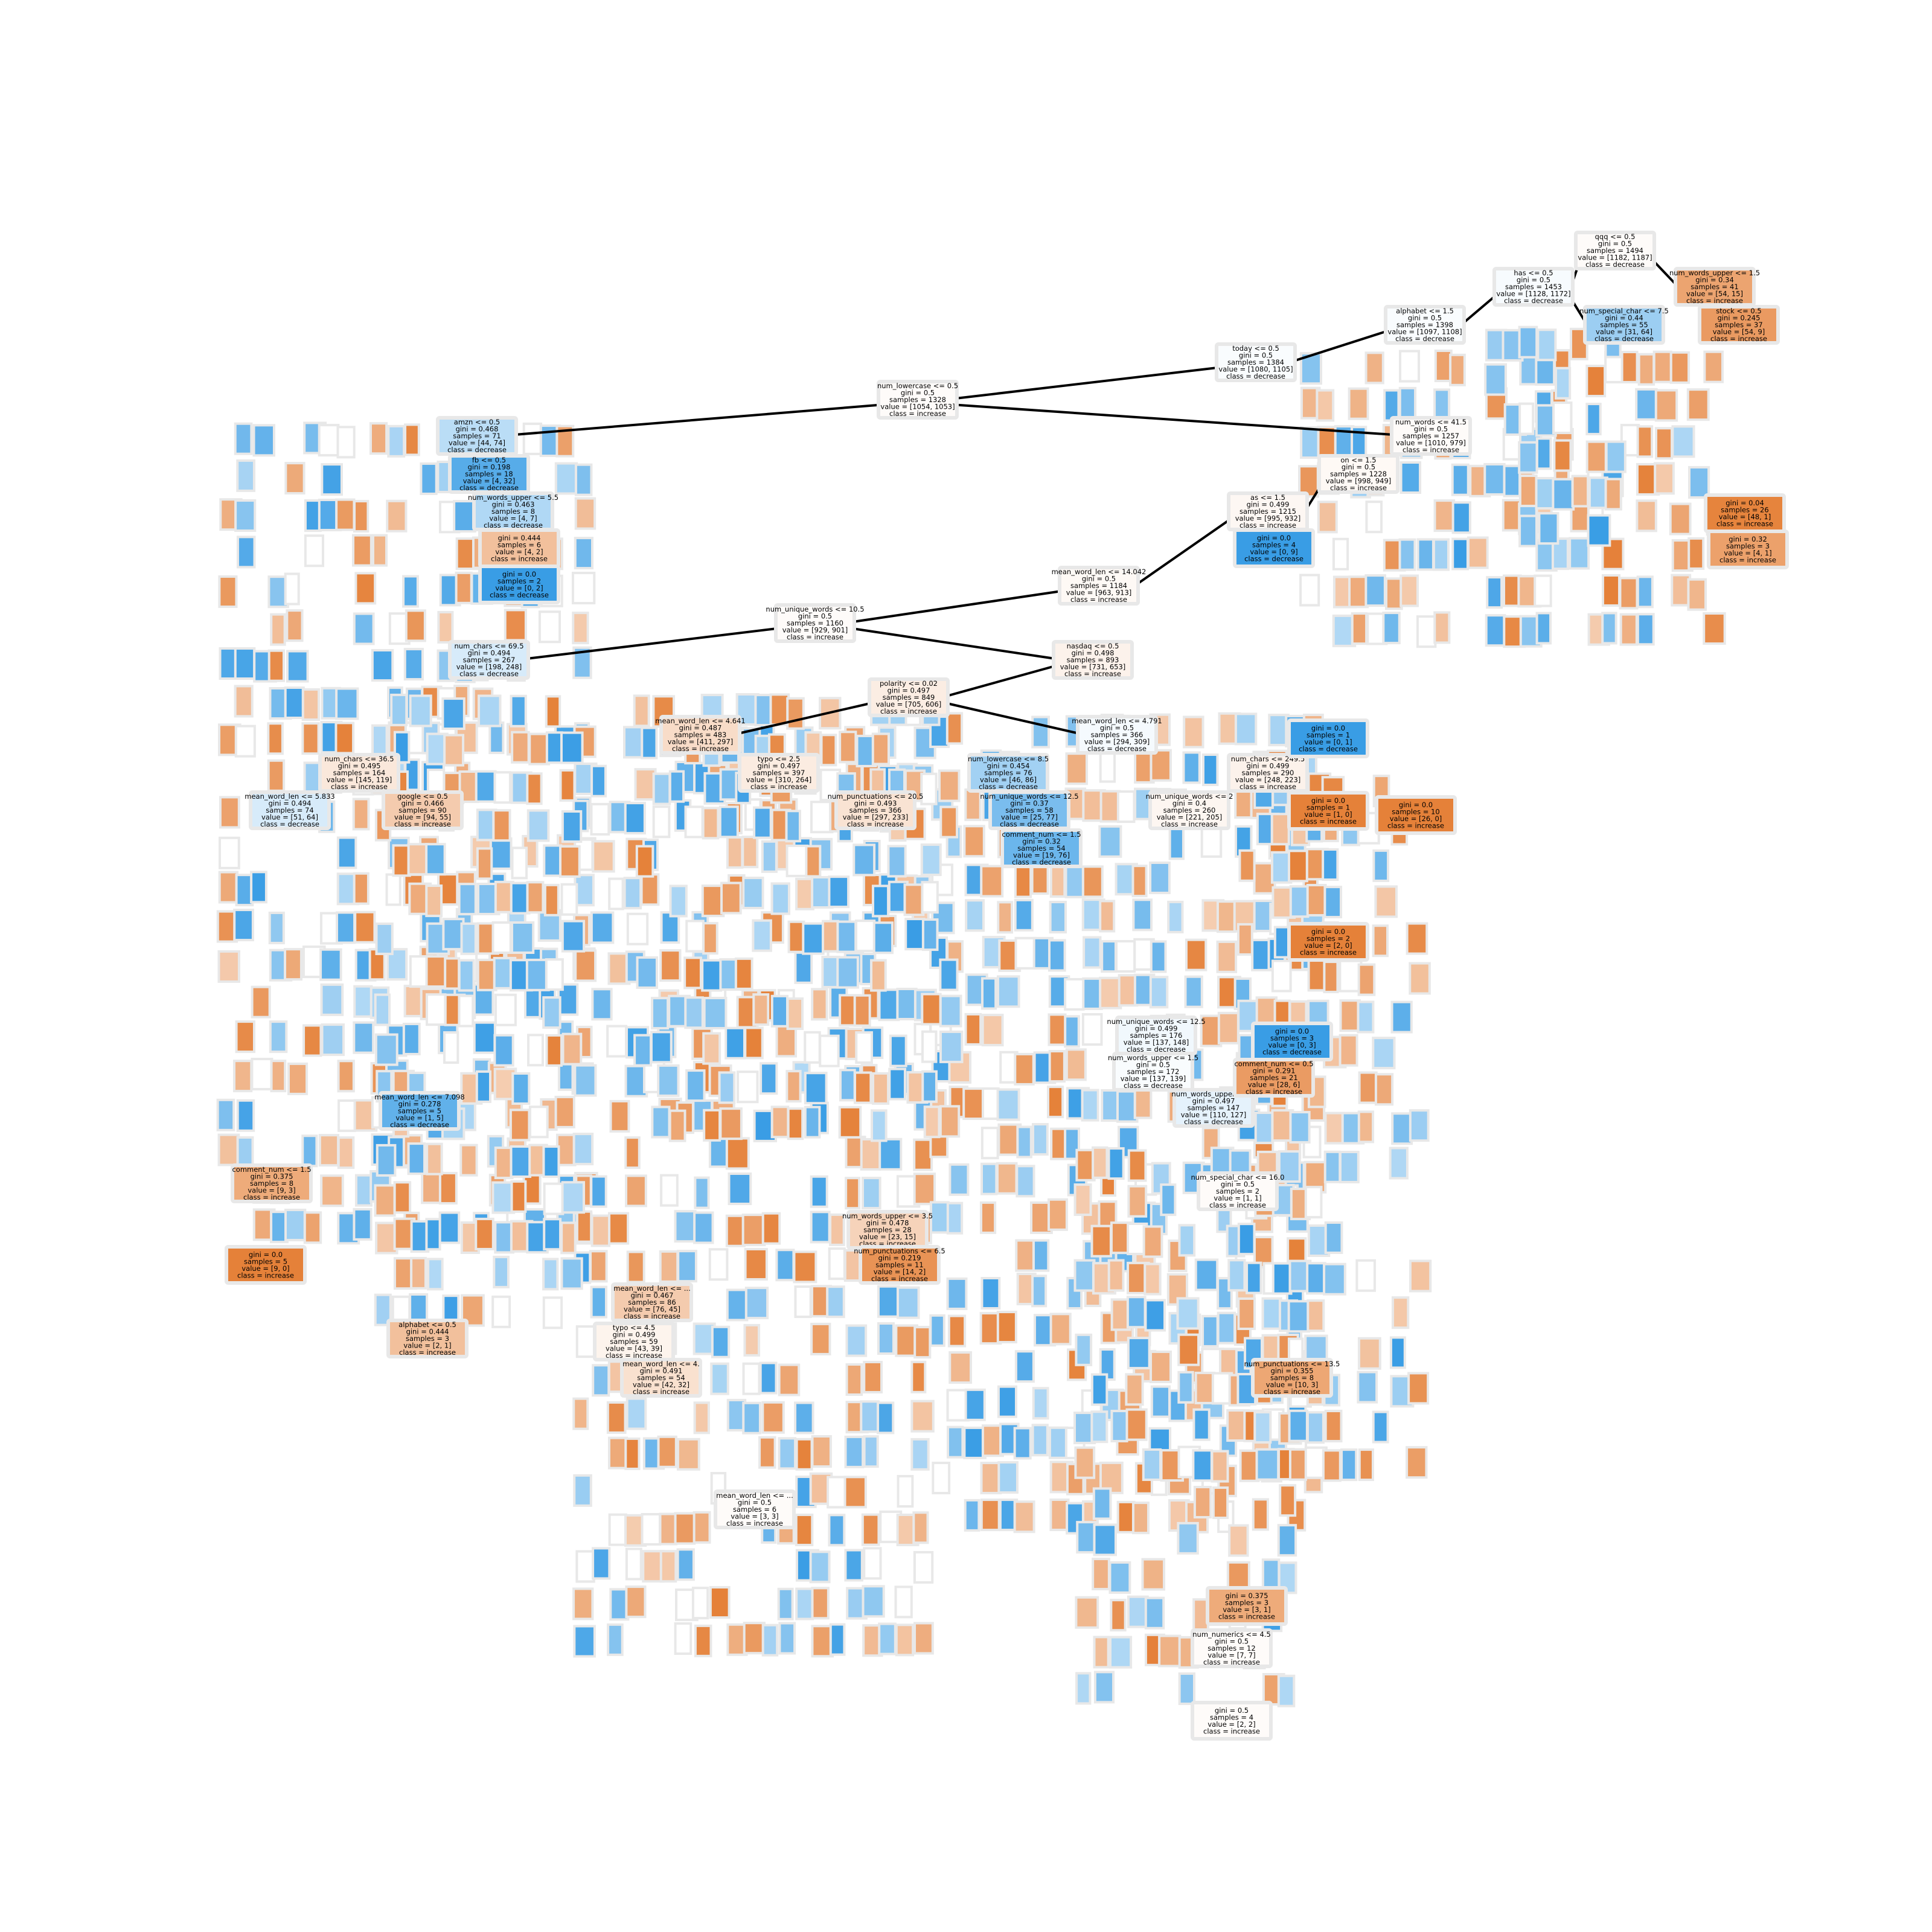  I want to click on node-text-line: value = [94, 55], so click(423, 817).